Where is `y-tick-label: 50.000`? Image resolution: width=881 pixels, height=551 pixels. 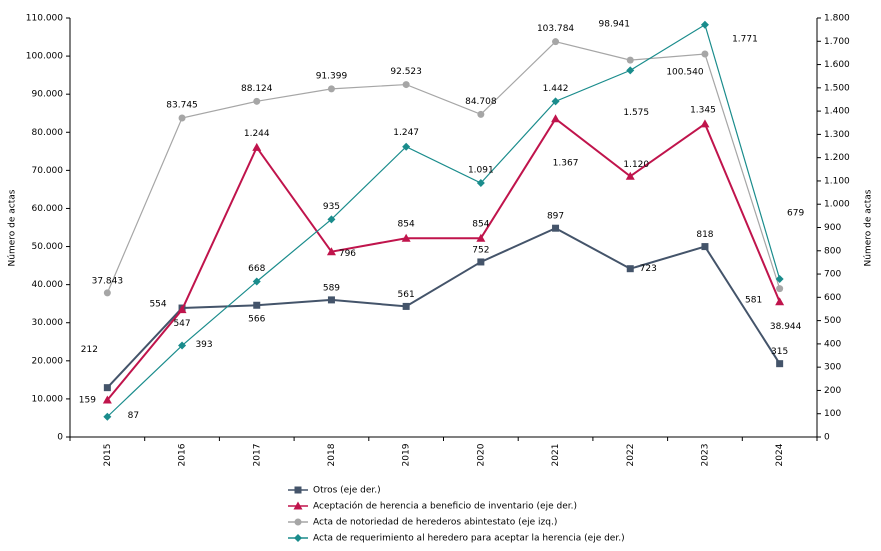
y-tick-label: 50.000 is located at coordinates (48, 247).